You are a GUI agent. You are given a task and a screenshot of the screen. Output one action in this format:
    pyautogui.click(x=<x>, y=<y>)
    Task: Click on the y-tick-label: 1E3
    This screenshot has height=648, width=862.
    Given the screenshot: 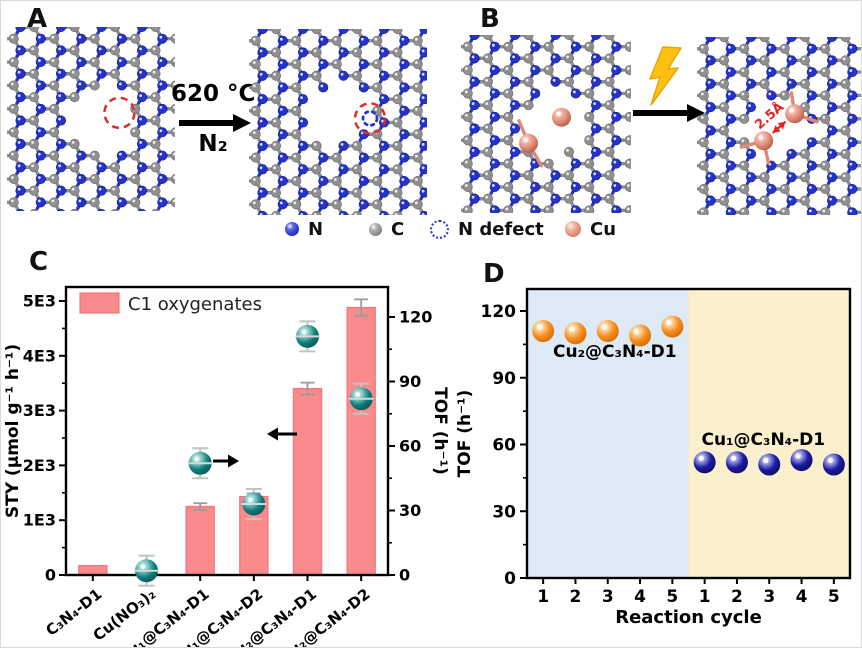 What is the action you would take?
    pyautogui.click(x=39, y=520)
    